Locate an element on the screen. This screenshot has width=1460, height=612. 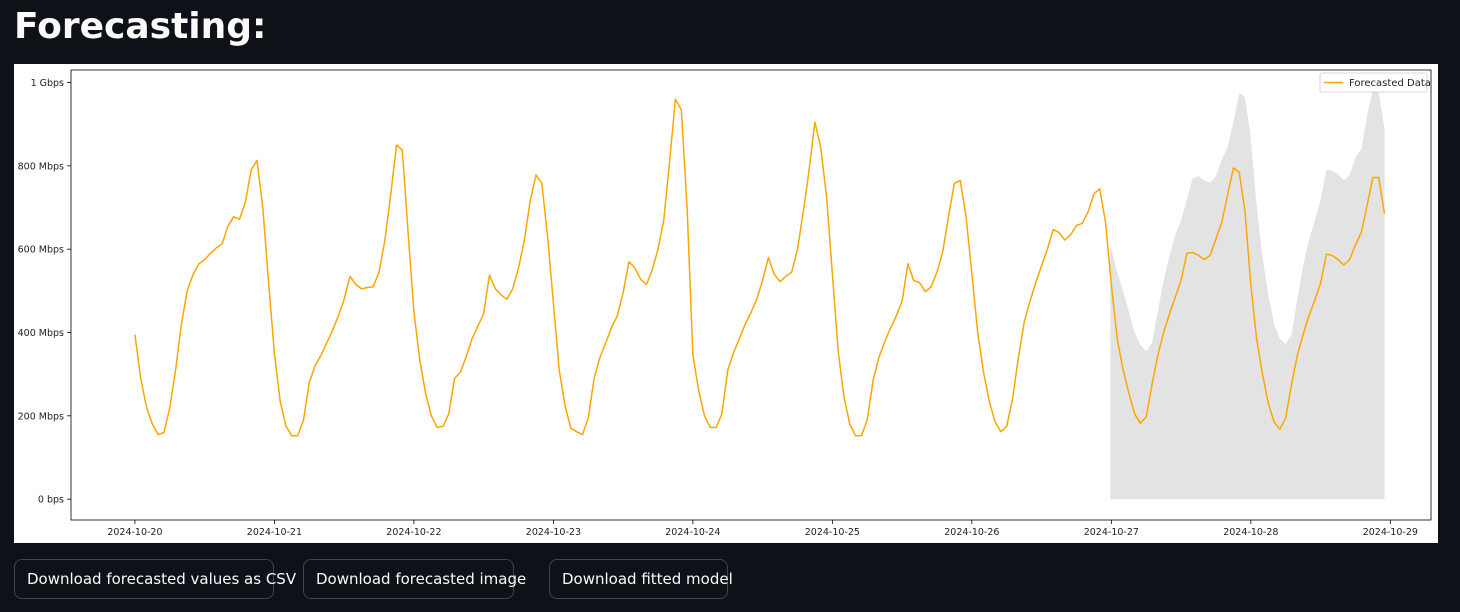
legend-label: Forecasted Data is located at coordinates (1390, 83).